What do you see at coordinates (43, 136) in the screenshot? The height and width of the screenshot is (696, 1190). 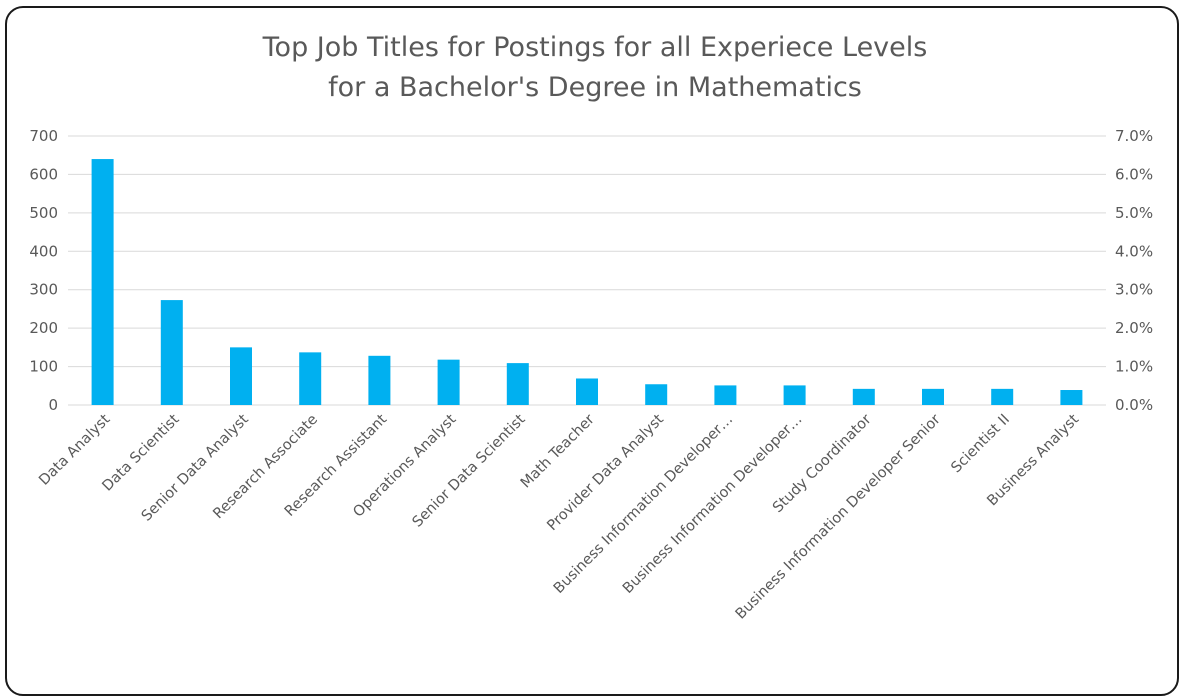 I see `y-axis-tick-label: 700` at bounding box center [43, 136].